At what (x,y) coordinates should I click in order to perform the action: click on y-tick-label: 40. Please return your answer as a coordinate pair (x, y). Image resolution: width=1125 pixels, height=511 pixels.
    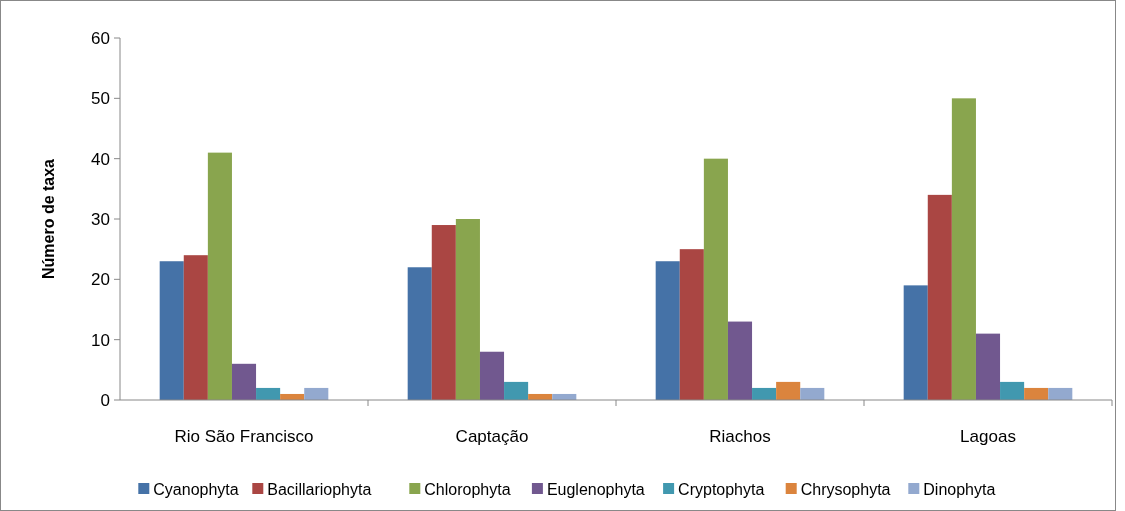
    Looking at the image, I should click on (100, 159).